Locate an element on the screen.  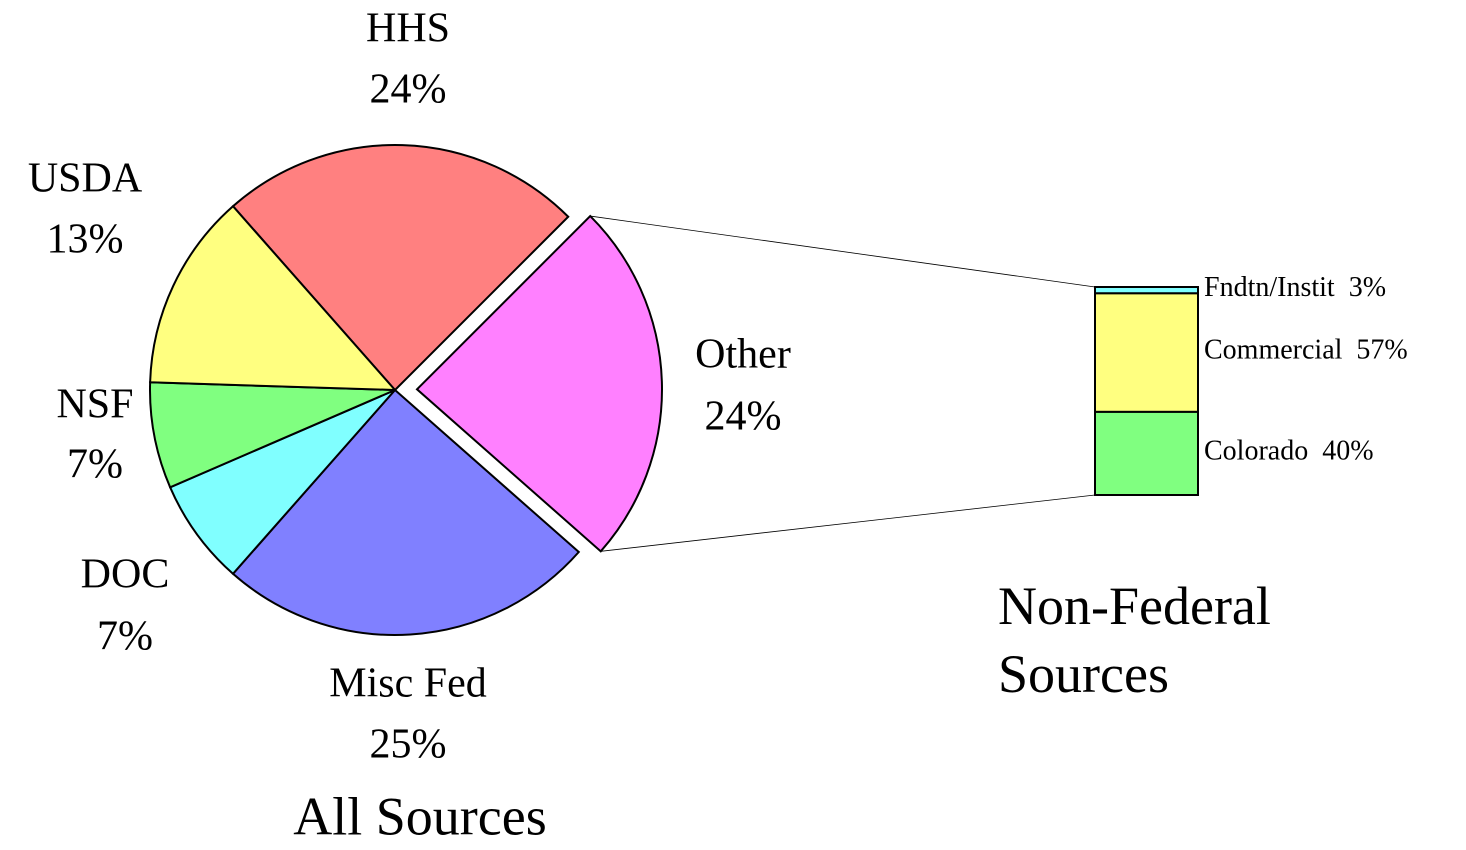
slice-label: DOC is located at coordinates (125, 575).